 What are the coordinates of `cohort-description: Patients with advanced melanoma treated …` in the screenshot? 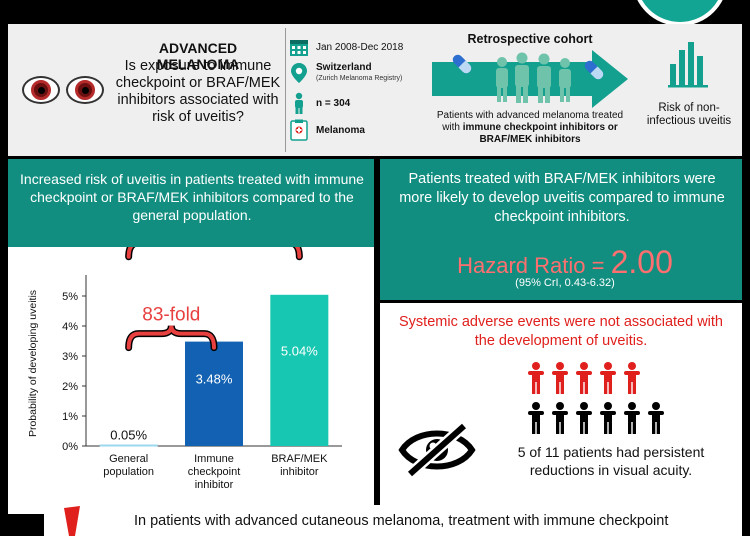 It's located at (530, 128).